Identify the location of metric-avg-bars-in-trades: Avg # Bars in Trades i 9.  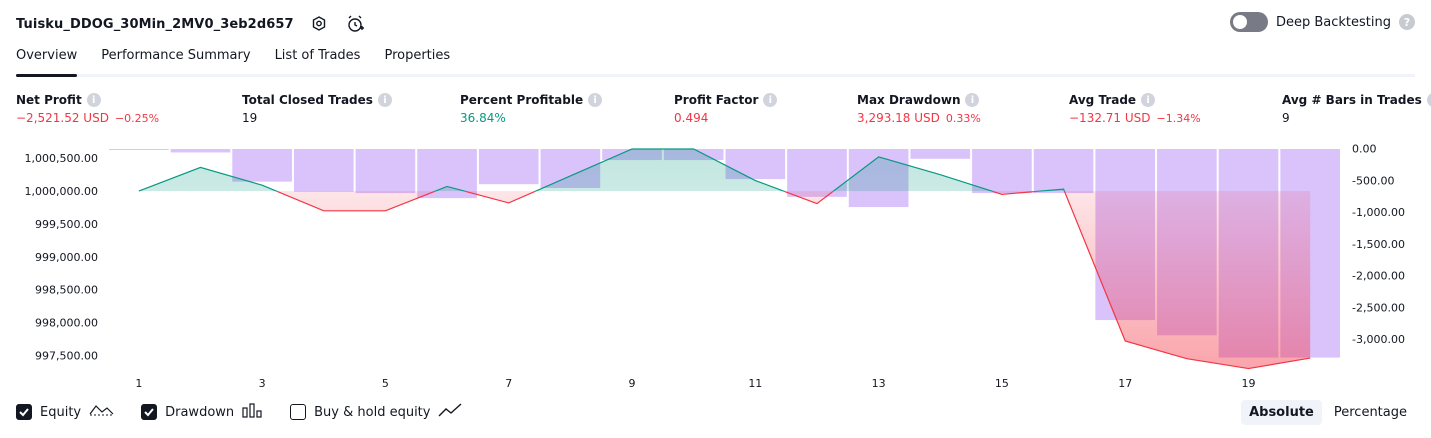
(1356, 109).